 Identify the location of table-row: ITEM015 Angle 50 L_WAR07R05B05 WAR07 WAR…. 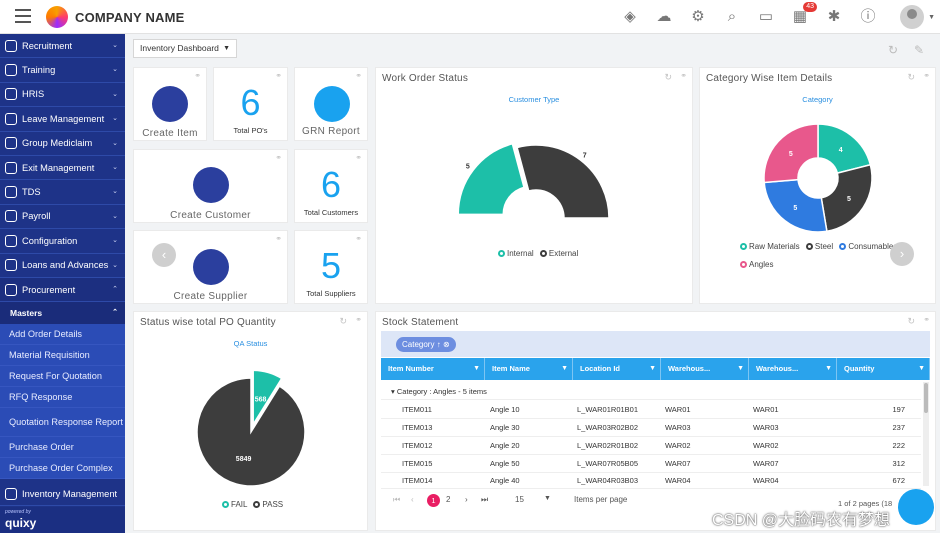
(651, 464).